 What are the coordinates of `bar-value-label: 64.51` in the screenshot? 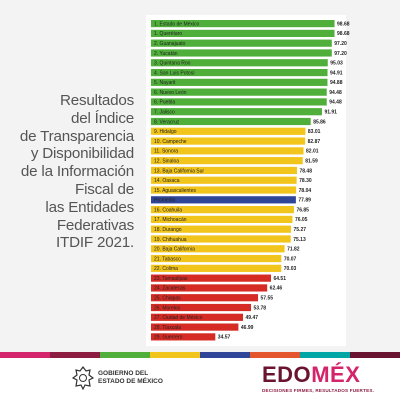 It's located at (279, 279).